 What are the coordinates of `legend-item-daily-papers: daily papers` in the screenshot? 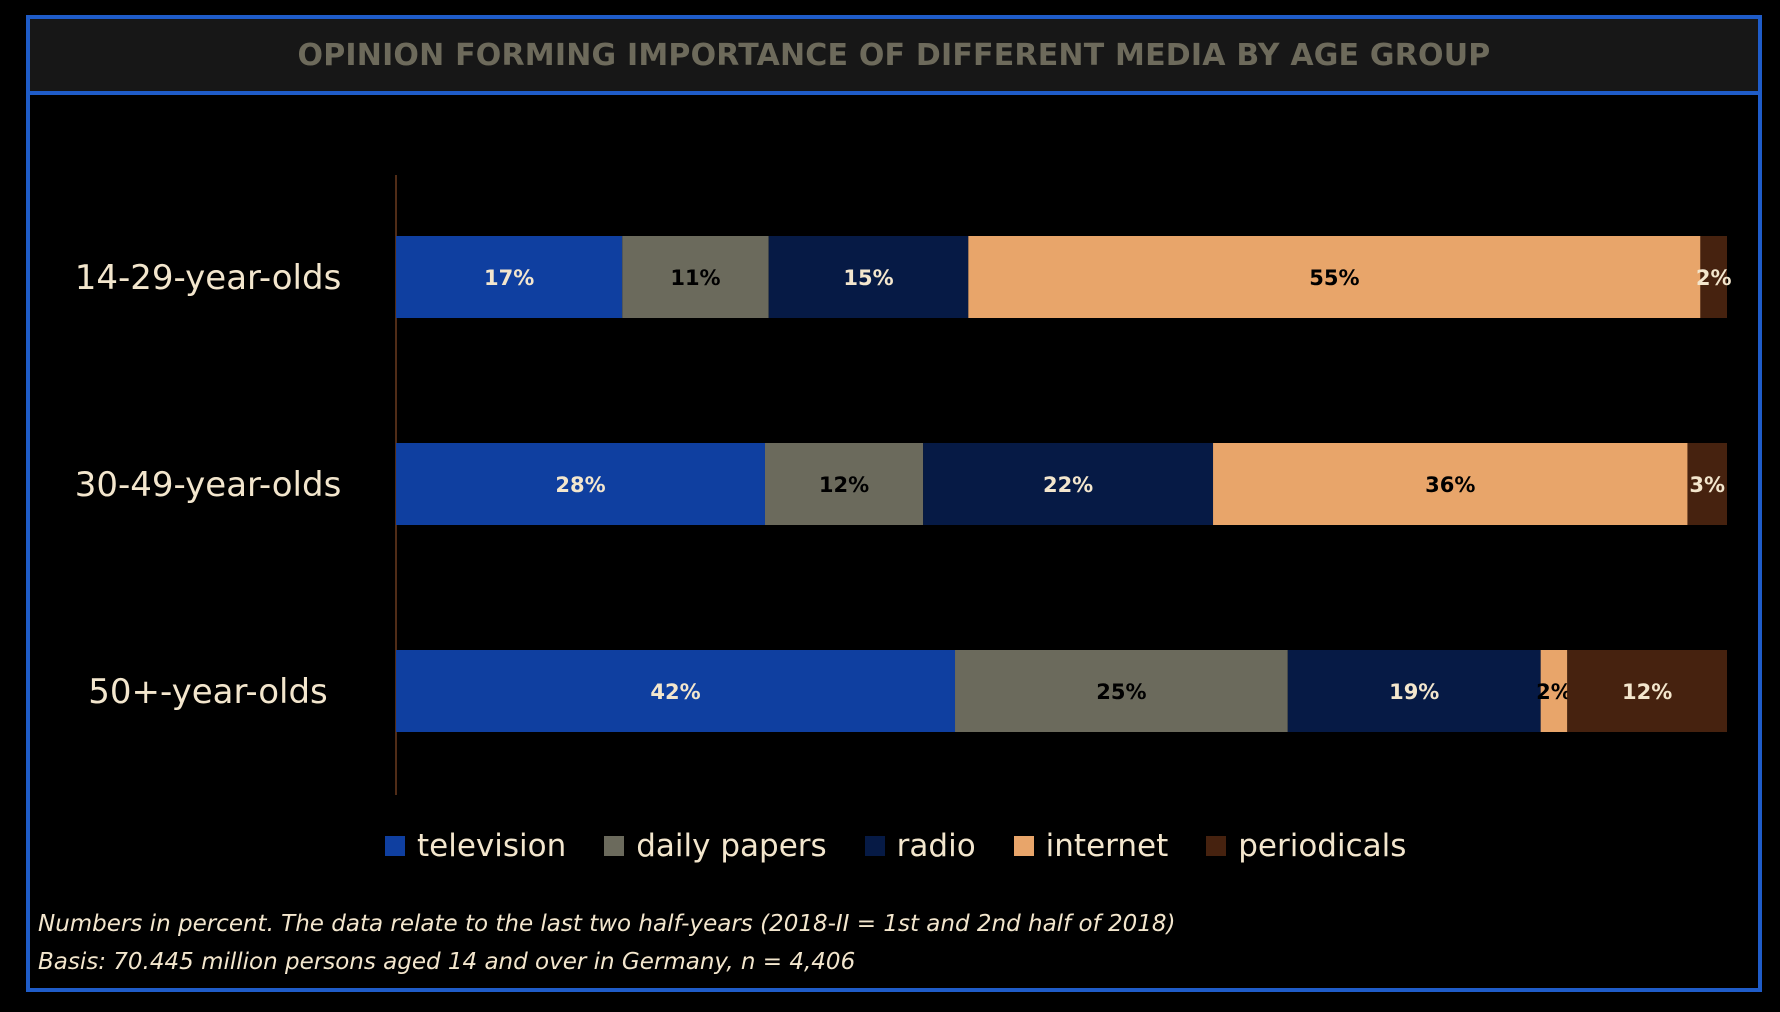 It's located at (715, 846).